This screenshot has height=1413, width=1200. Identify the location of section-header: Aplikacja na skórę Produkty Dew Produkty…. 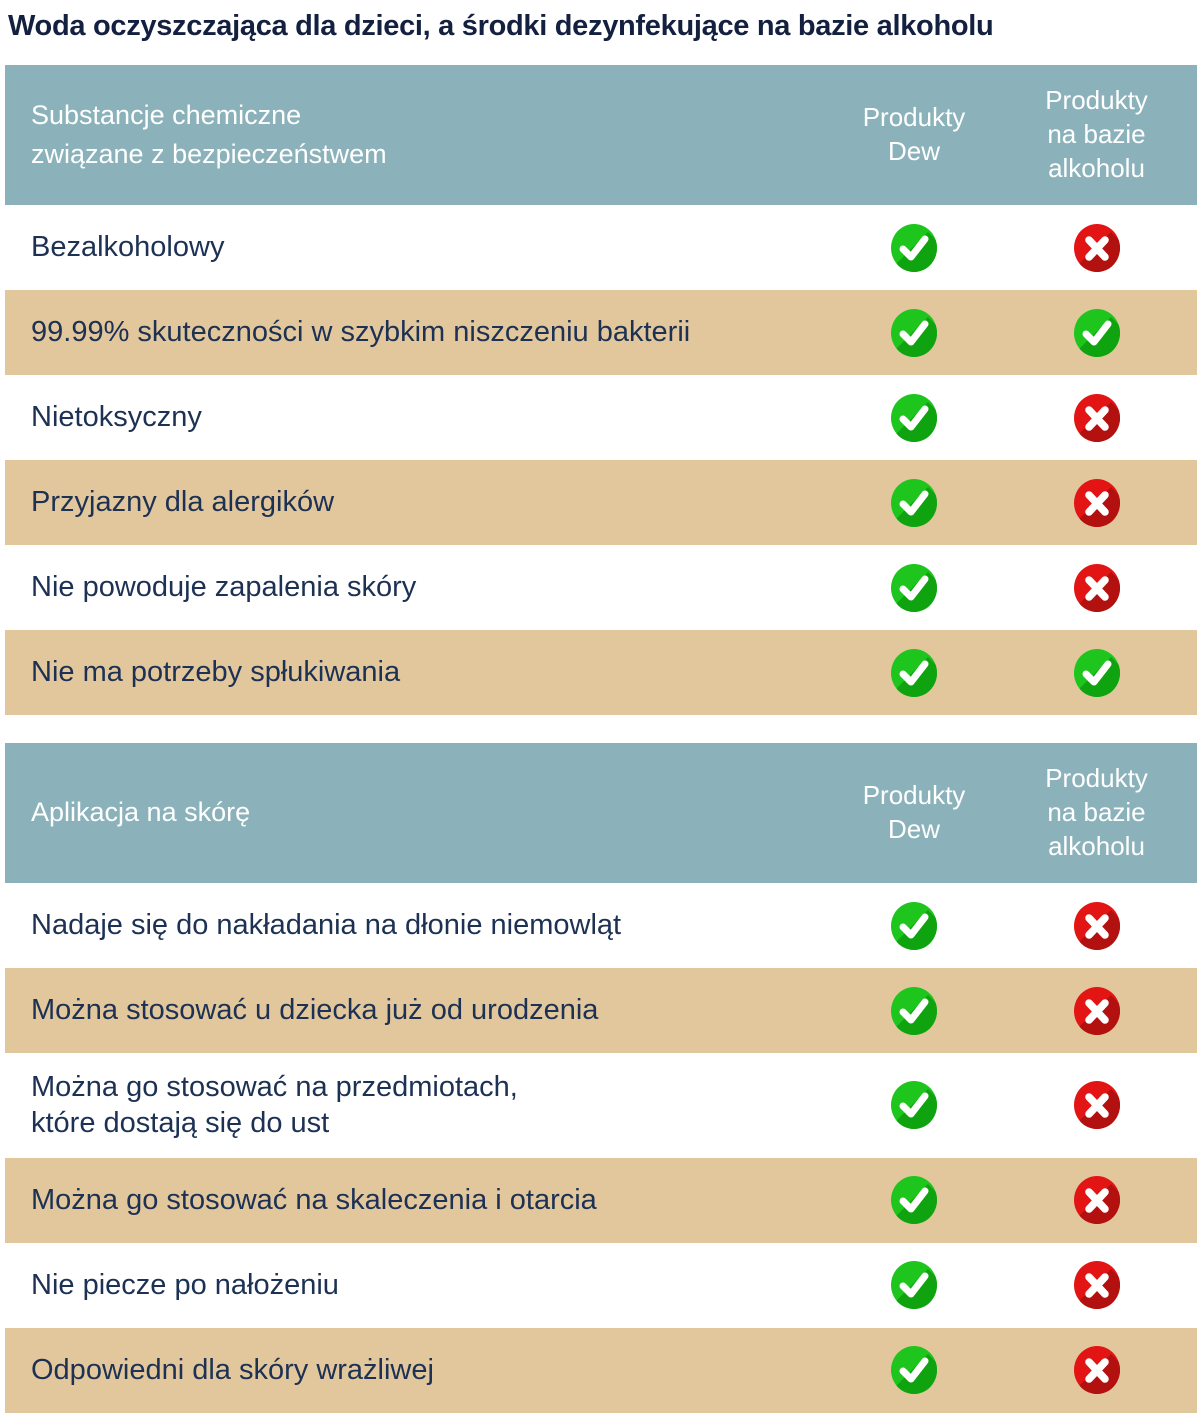
(601, 813).